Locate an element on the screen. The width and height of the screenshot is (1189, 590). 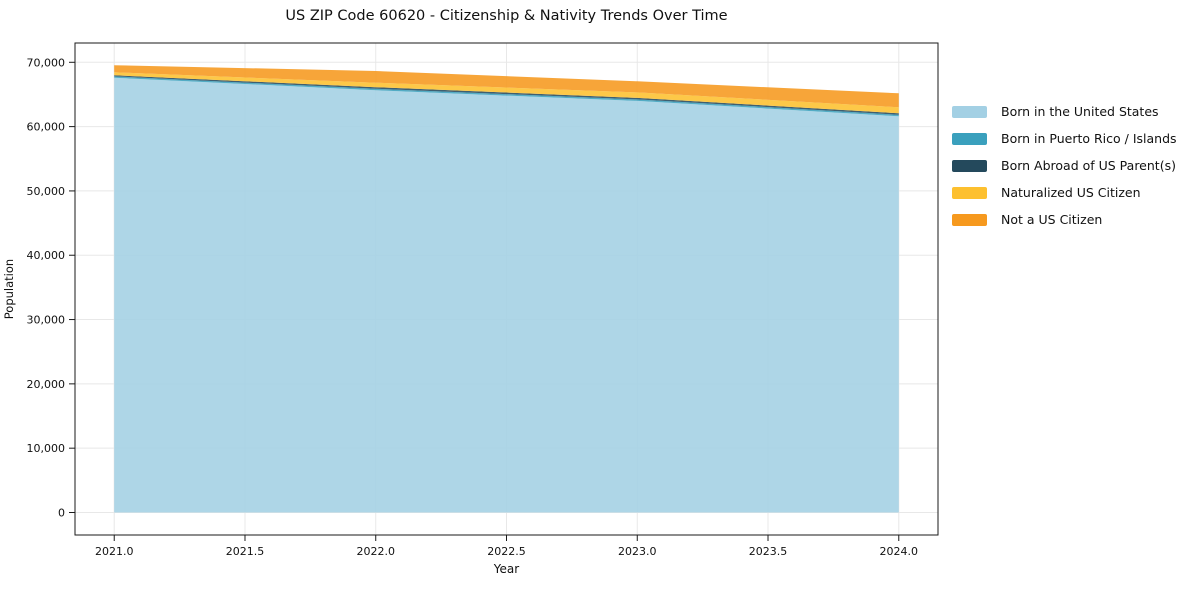
y-tick-label: 40,000 is located at coordinates (46, 255).